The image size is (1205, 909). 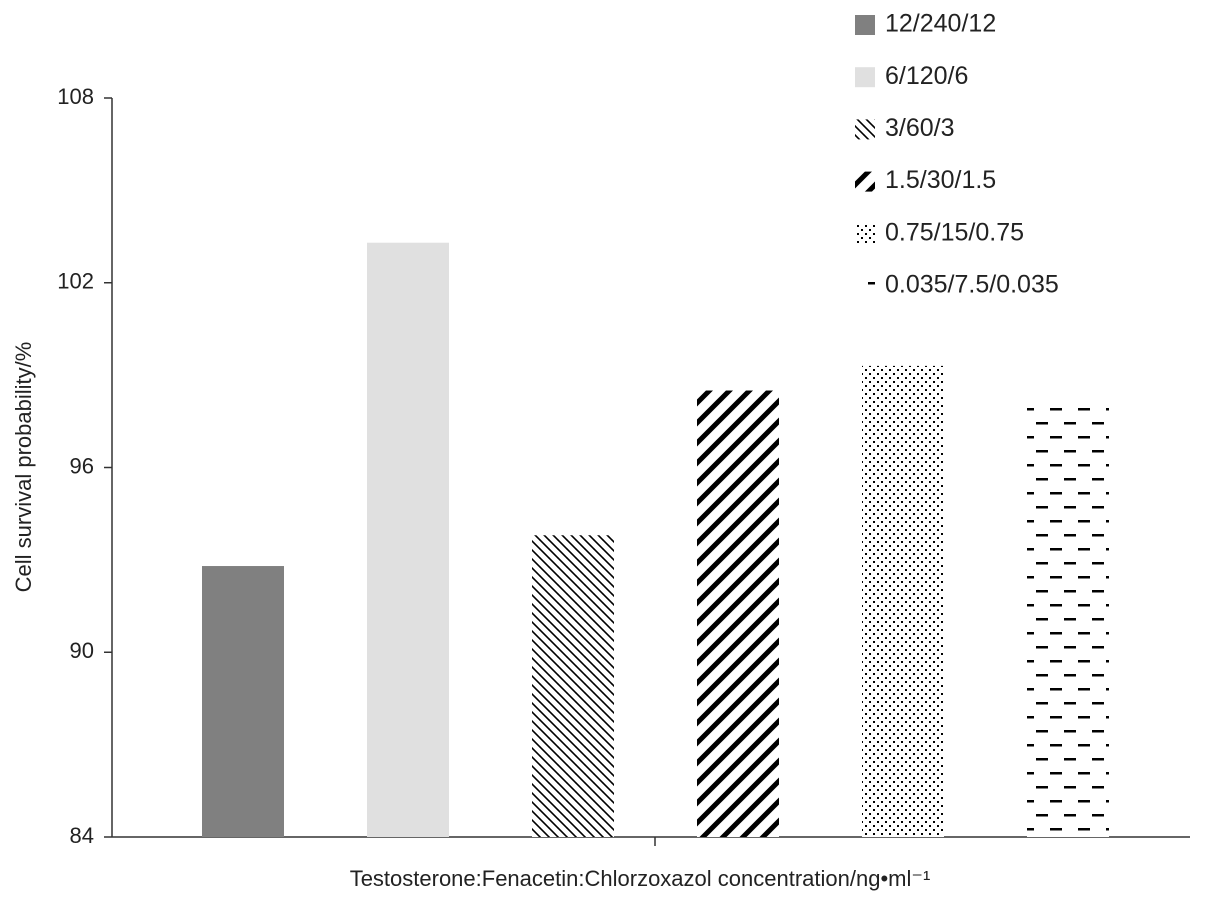 I want to click on legend-label: 0.75/15/0.75, so click(x=954, y=232).